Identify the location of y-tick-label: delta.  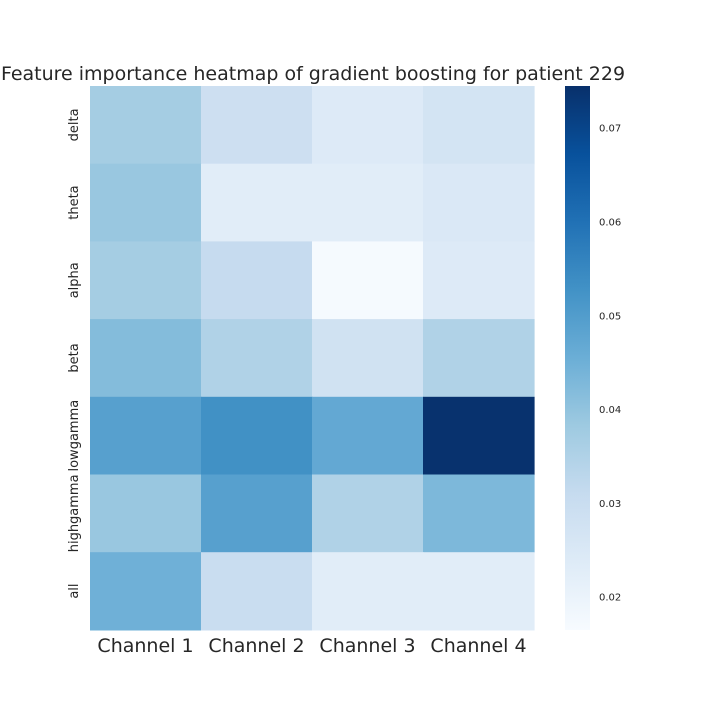
(74, 124).